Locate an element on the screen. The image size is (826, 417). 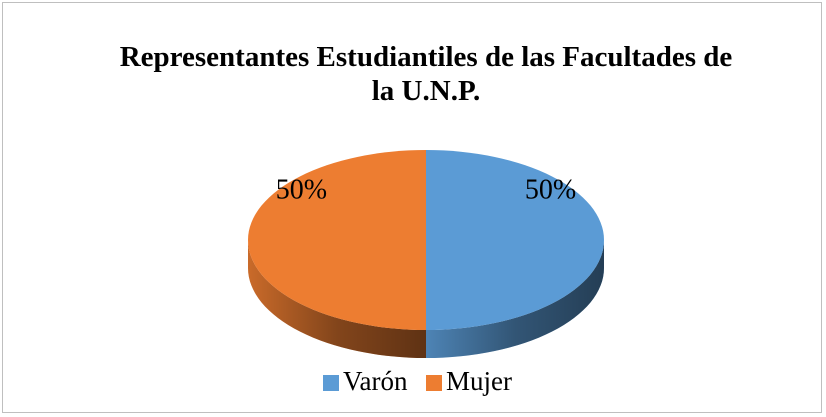
legend-label: Mujer is located at coordinates (479, 381).